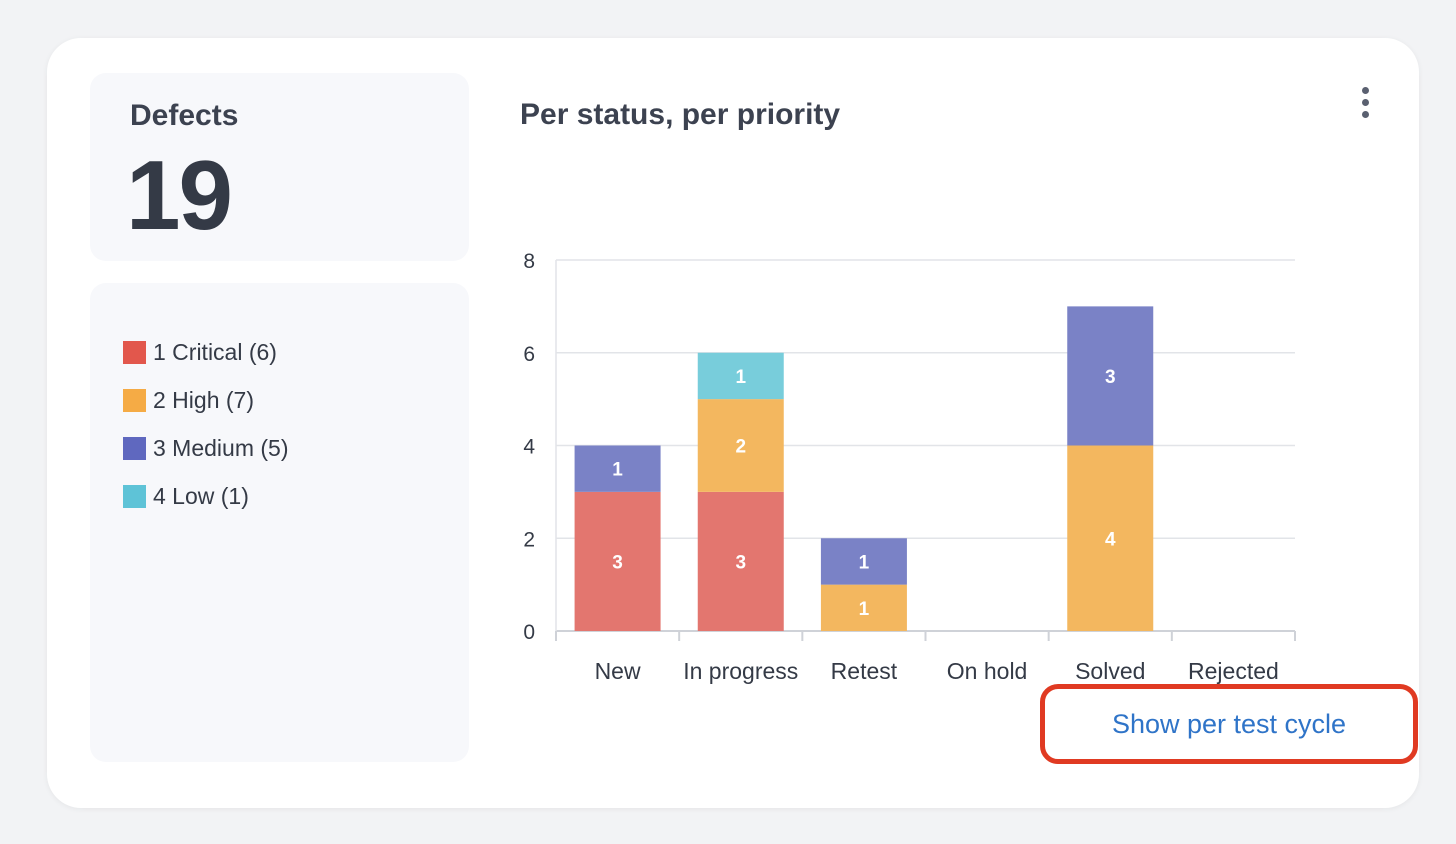 This screenshot has width=1456, height=844. What do you see at coordinates (279, 167) in the screenshot?
I see `defects-summary: Defects 19` at bounding box center [279, 167].